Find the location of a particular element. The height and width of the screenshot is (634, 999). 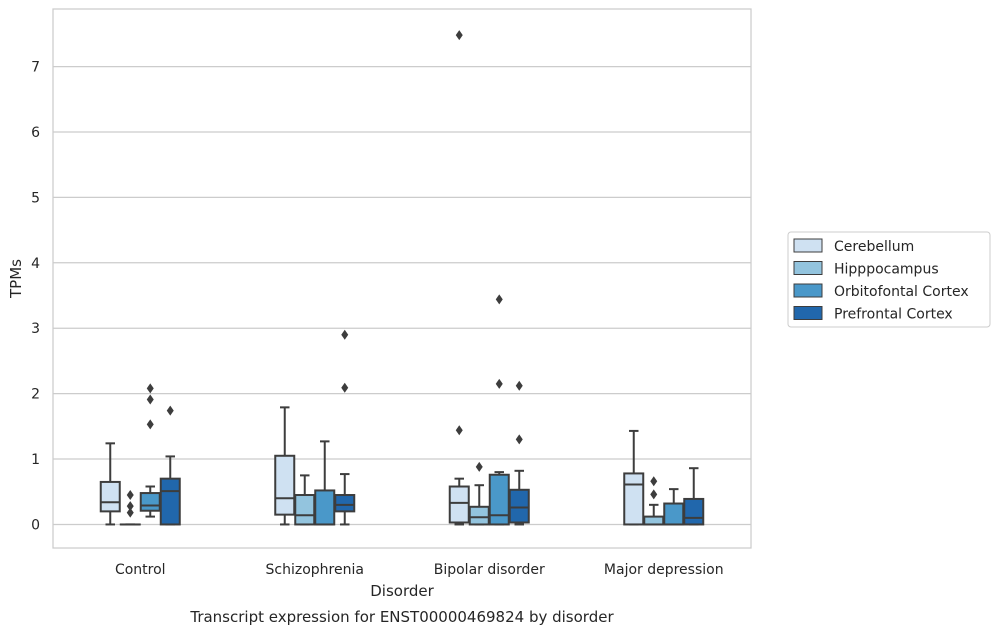

legend-frame is located at coordinates (889, 279).